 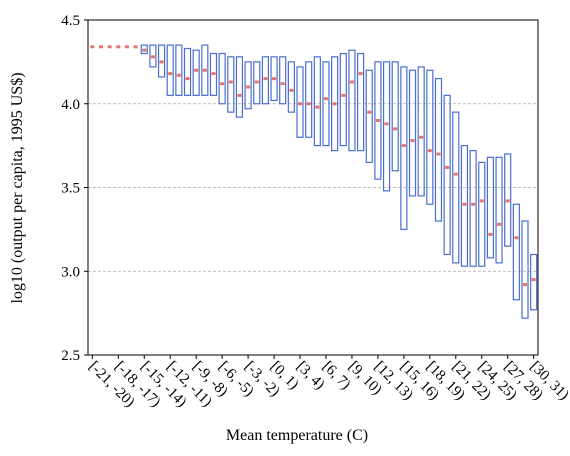 What do you see at coordinates (310, 376) in the screenshot?
I see `x-tick-label: [3, 4)` at bounding box center [310, 376].